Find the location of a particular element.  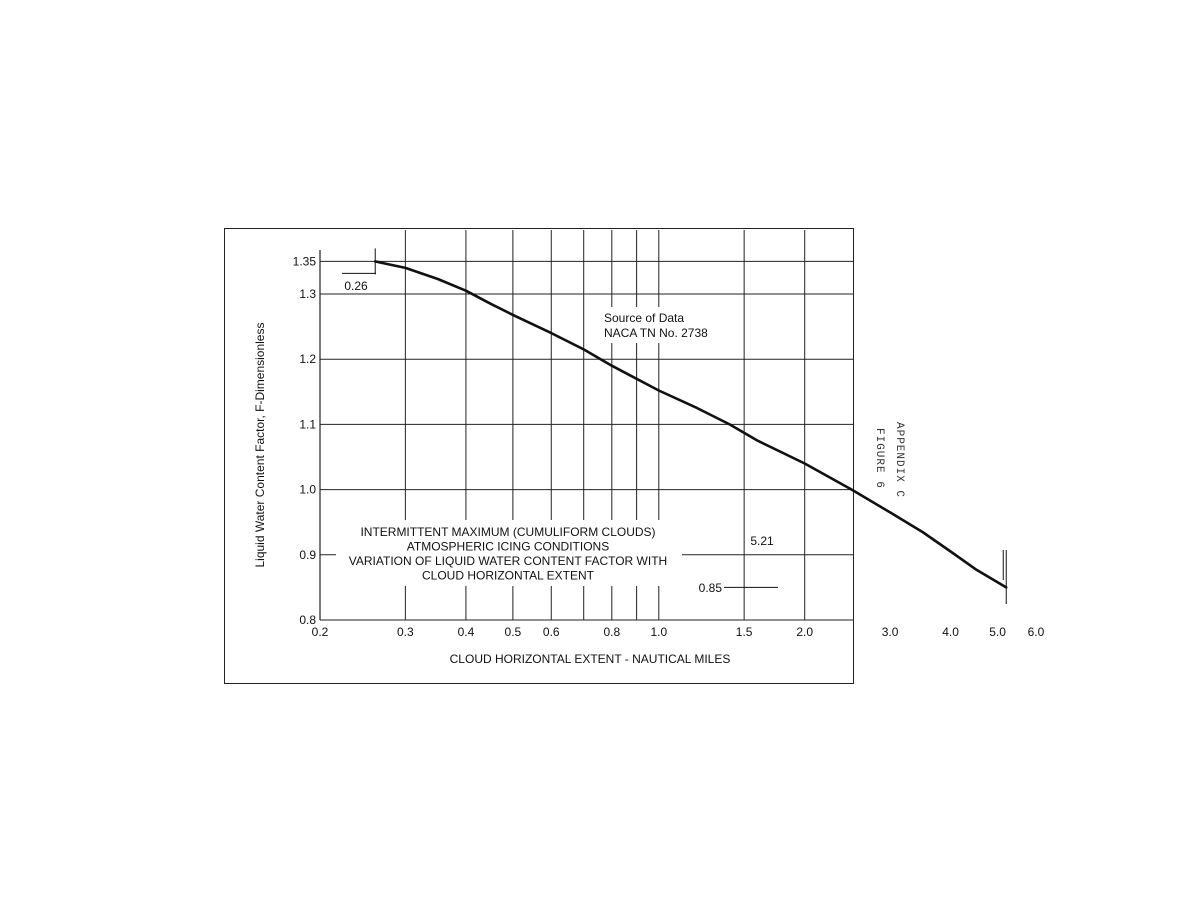

source-line: Source of Data is located at coordinates (644, 318).